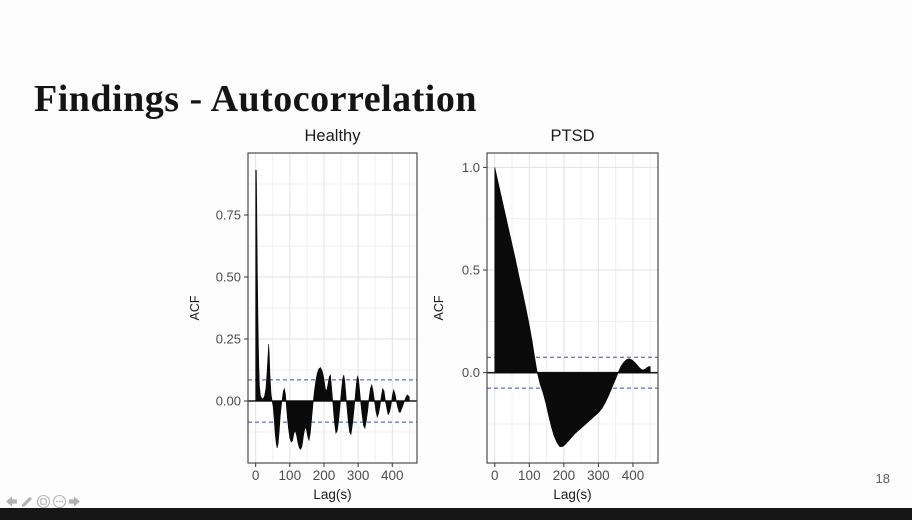 Image resolution: width=912 pixels, height=520 pixels. I want to click on y-tick-label: 0.0, so click(471, 372).